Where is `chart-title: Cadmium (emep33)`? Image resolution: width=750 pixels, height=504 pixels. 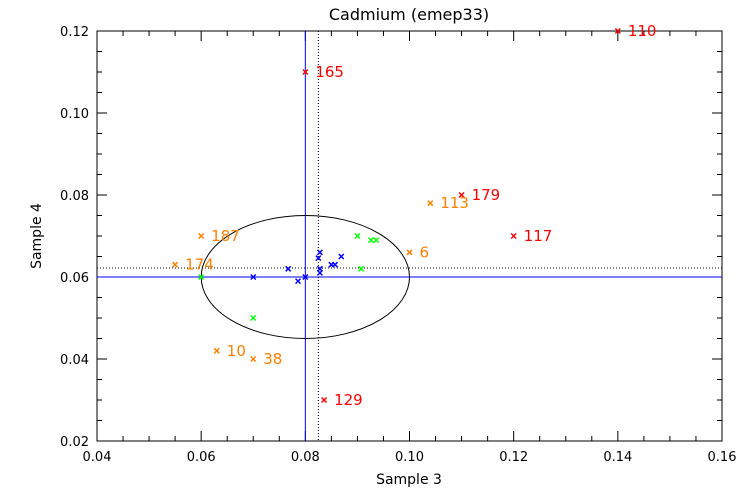 chart-title: Cadmium (emep33) is located at coordinates (409, 14).